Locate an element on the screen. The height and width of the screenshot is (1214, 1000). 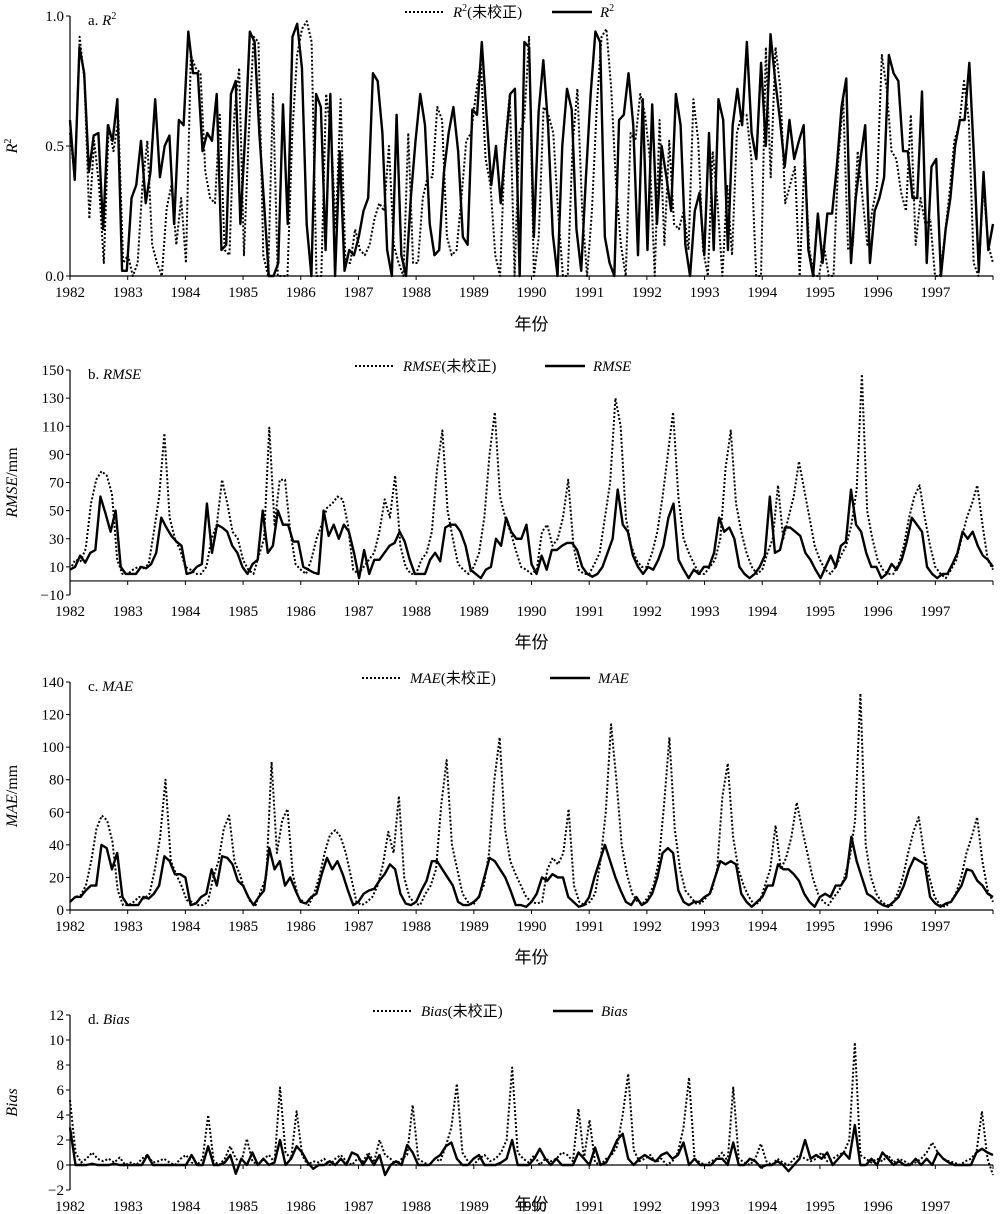
panel-title: a. R2 is located at coordinates (102, 20).